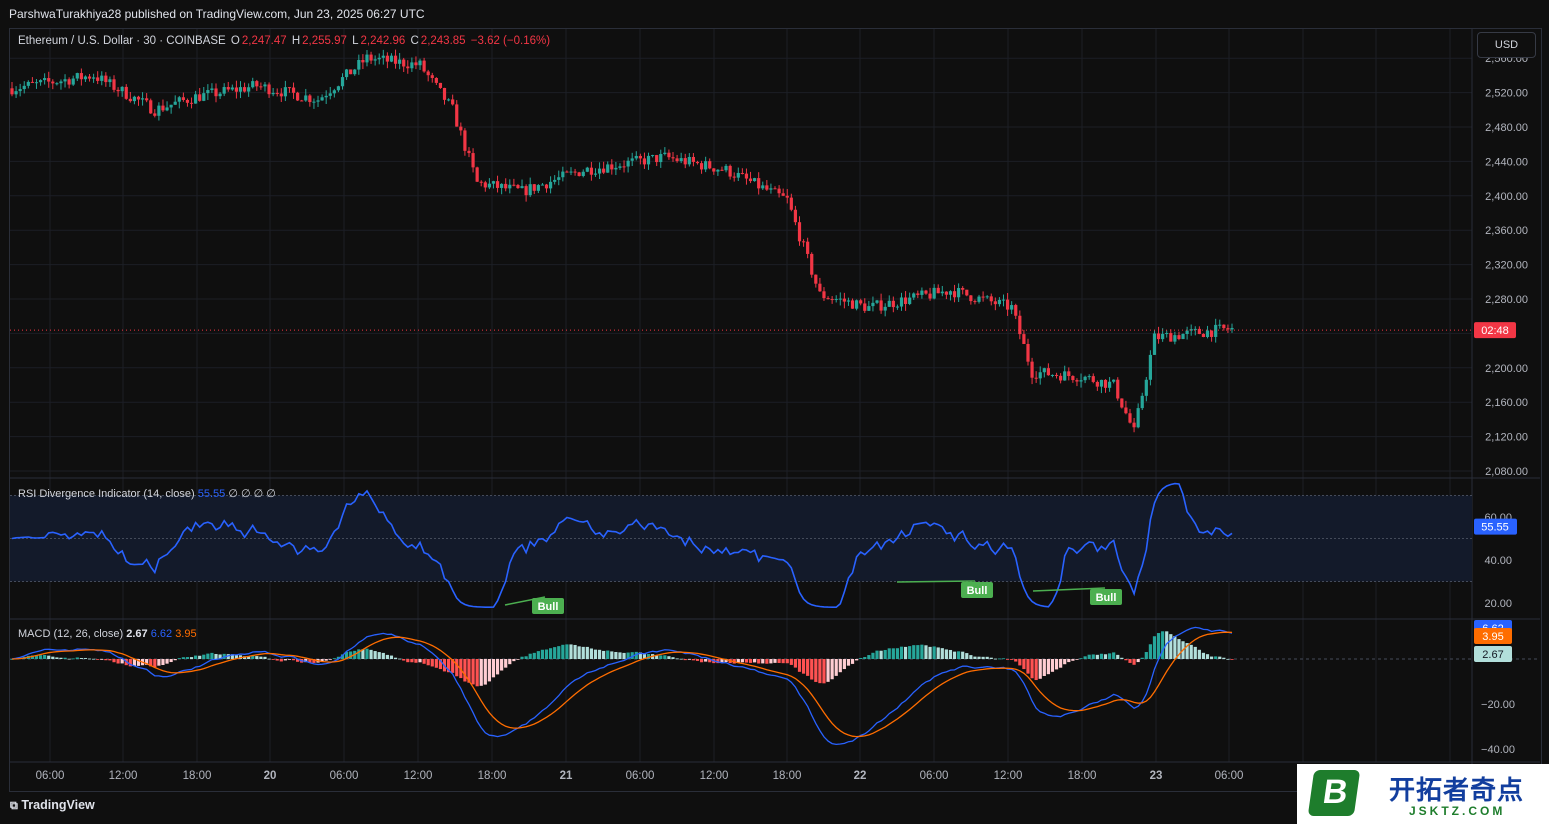 This screenshot has width=1549, height=824. What do you see at coordinates (52, 805) in the screenshot?
I see `tradingview-logo: ⧉ TradingView` at bounding box center [52, 805].